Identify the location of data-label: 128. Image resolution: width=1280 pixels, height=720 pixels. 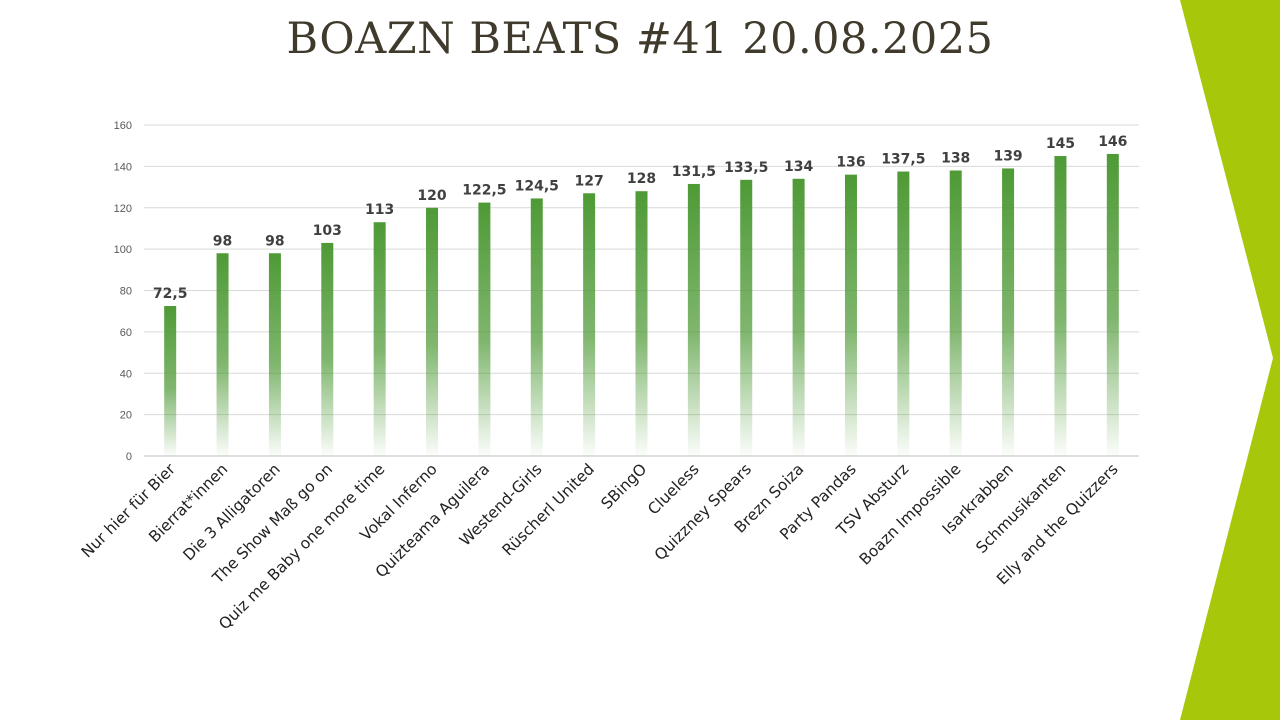
(641, 179).